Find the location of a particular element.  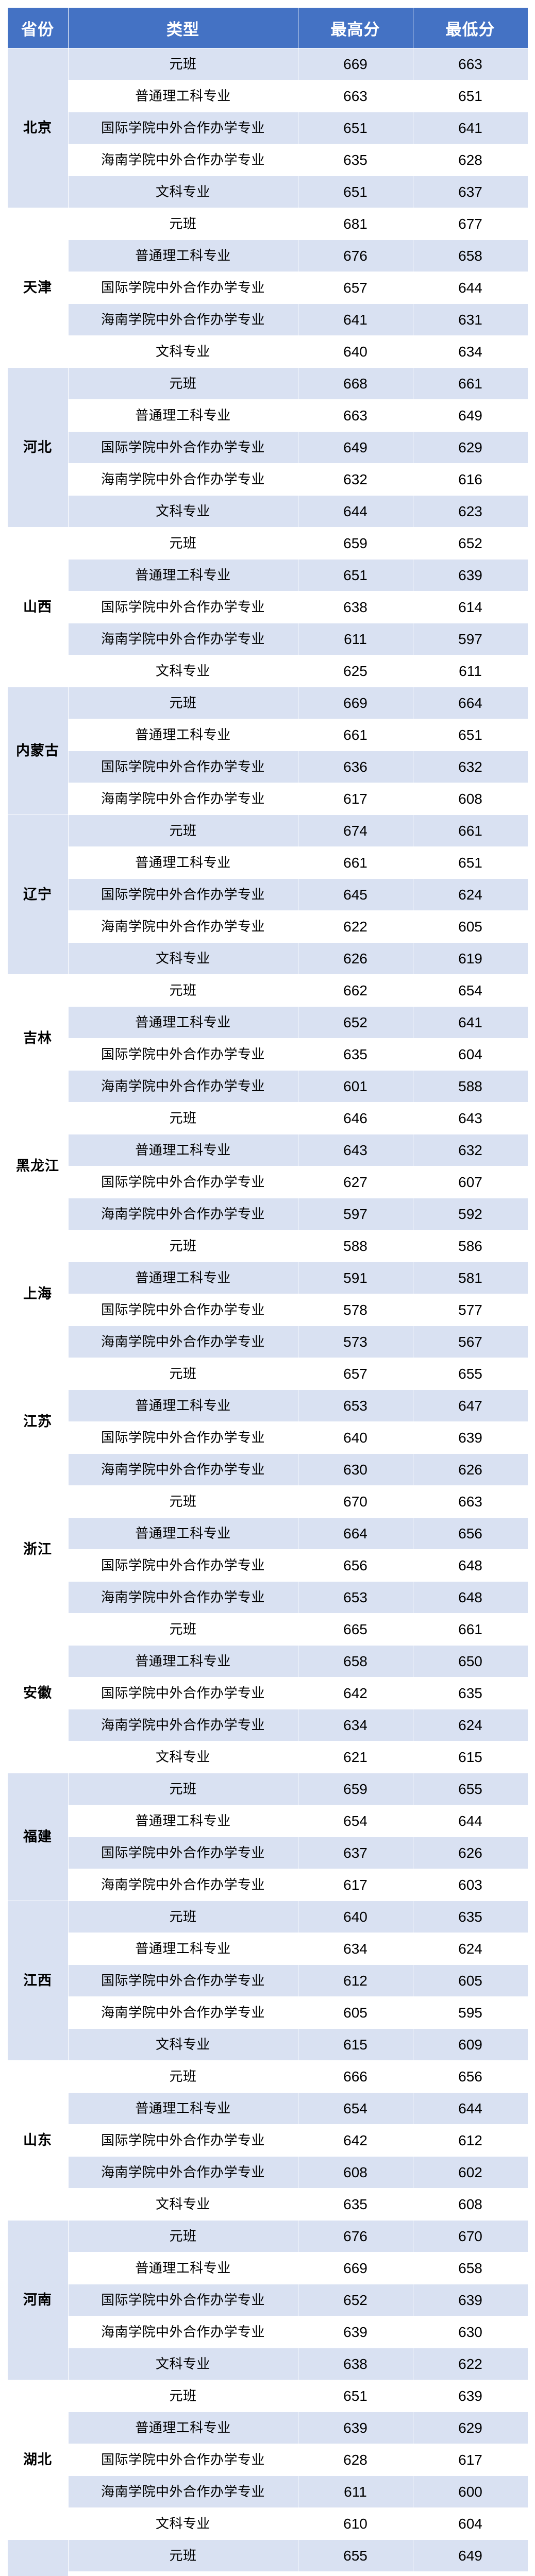

max-score-cell: 661 is located at coordinates (355, 735).